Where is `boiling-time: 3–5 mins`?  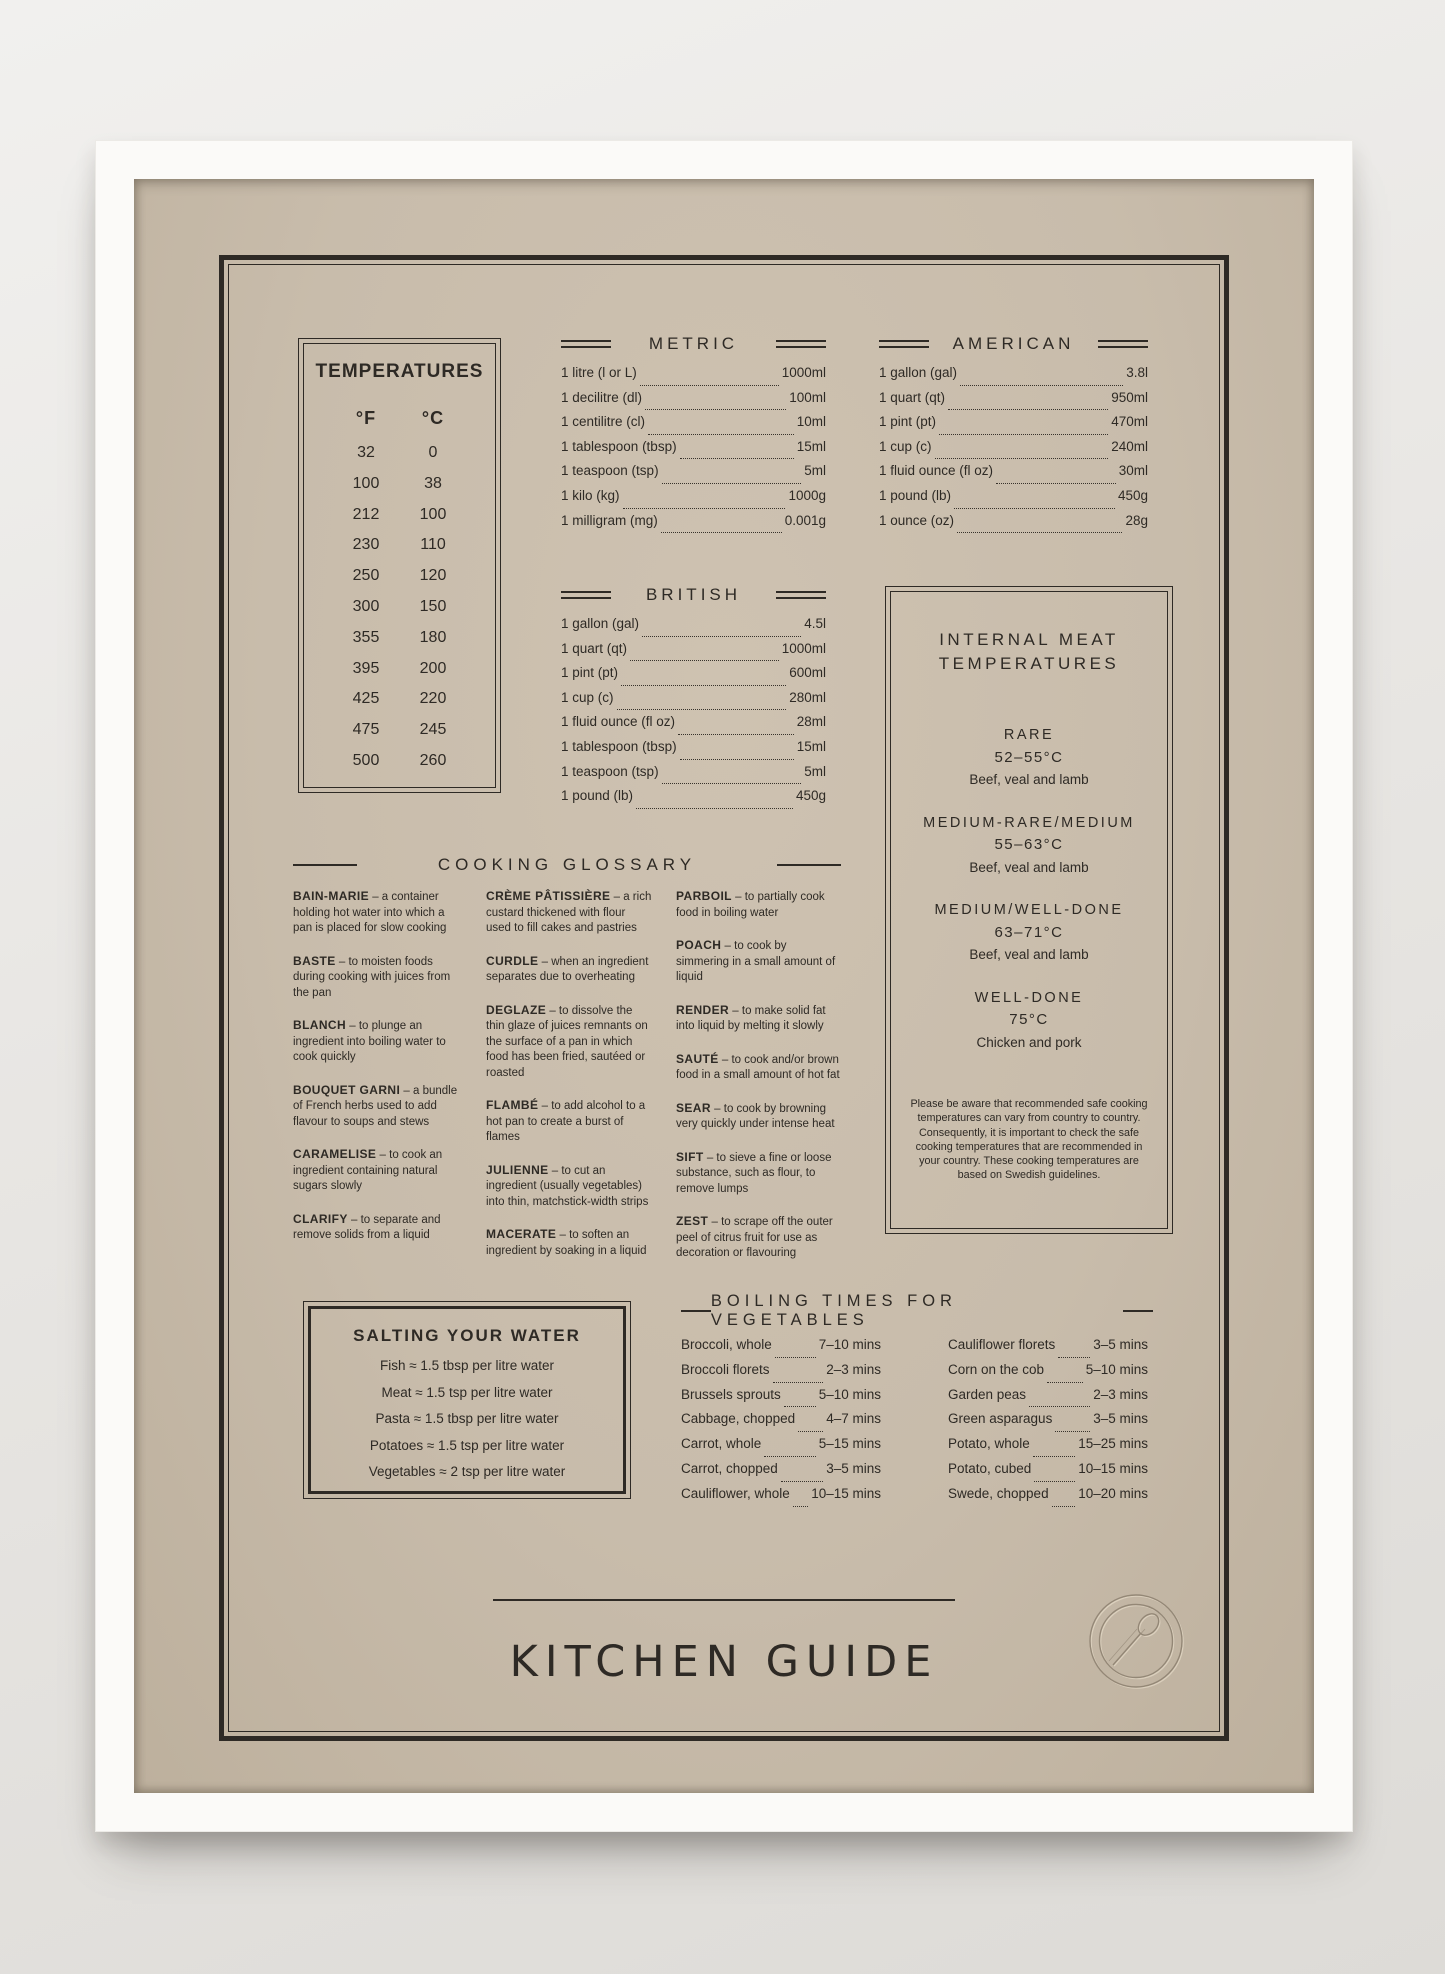
boiling-time: 3–5 mins is located at coordinates (1120, 1344).